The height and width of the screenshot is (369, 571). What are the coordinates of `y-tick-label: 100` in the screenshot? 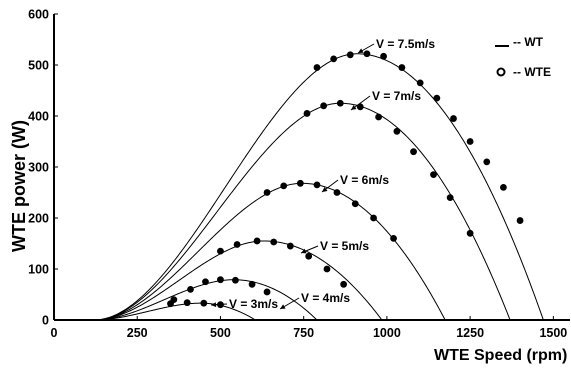 It's located at (38, 270).